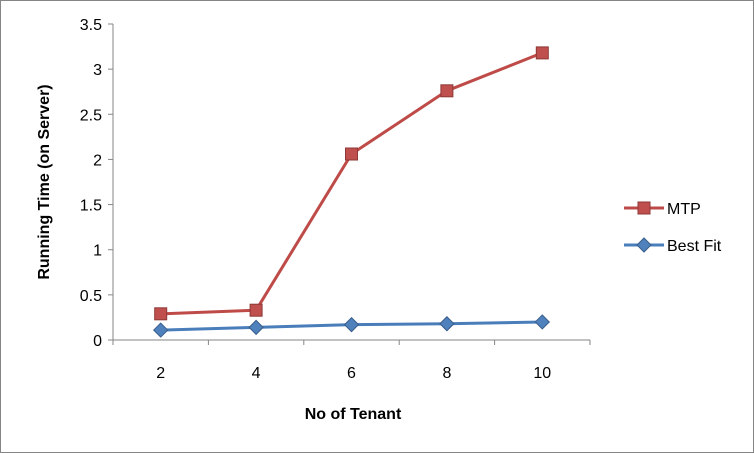 The width and height of the screenshot is (754, 453). Describe the element at coordinates (97, 251) in the screenshot. I see `y-tick-label: 1` at that location.